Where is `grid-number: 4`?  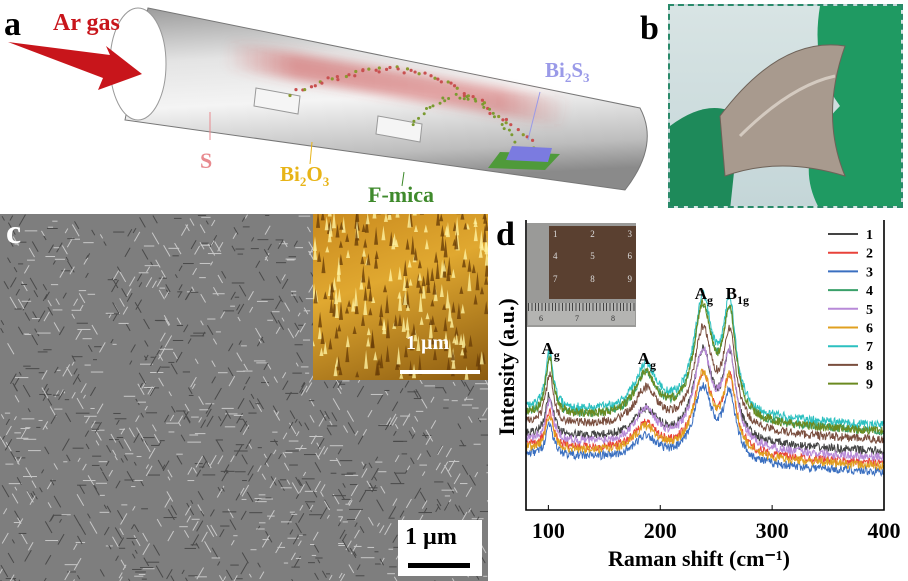
grid-number: 4 is located at coordinates (555, 256).